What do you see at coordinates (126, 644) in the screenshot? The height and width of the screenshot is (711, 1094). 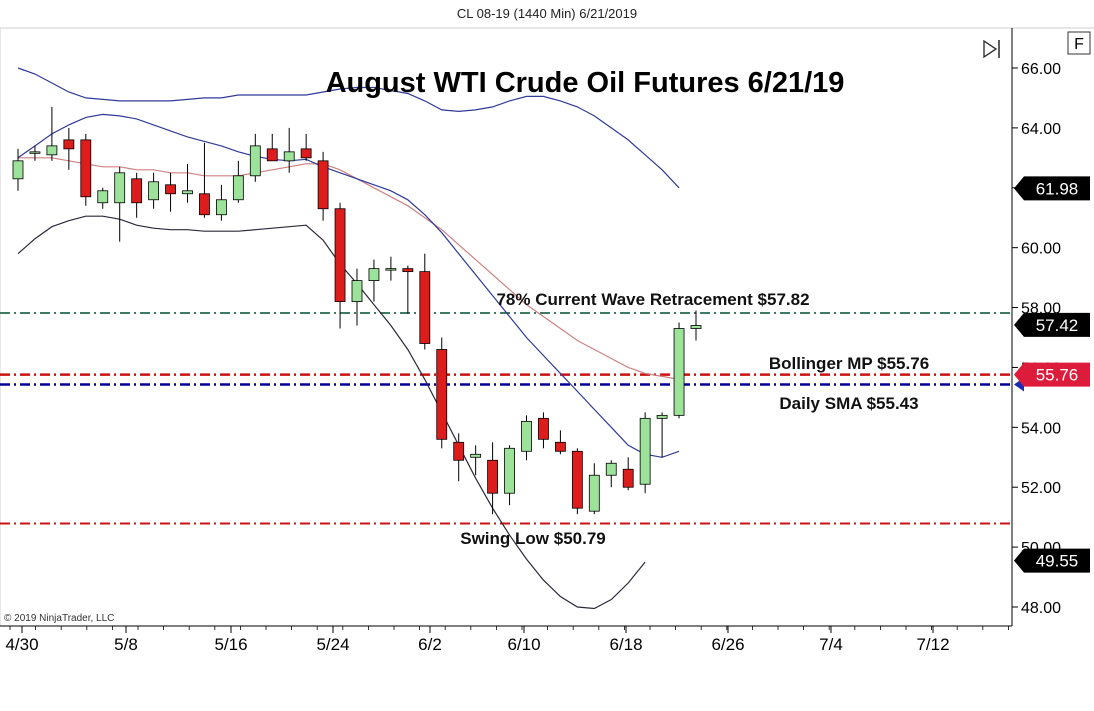 I see `x-tick-label: 5/8` at bounding box center [126, 644].